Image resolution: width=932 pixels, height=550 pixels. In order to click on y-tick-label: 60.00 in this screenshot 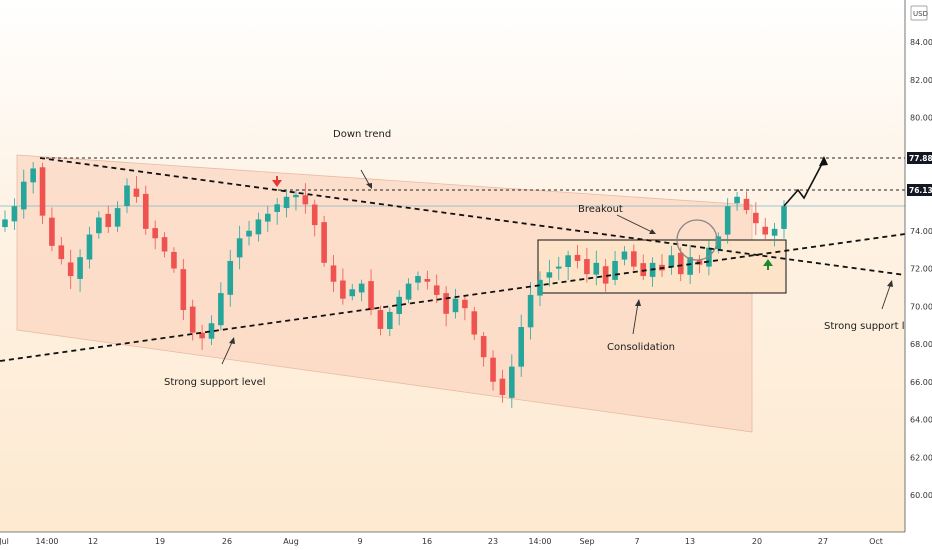, I will do `click(921, 495)`.